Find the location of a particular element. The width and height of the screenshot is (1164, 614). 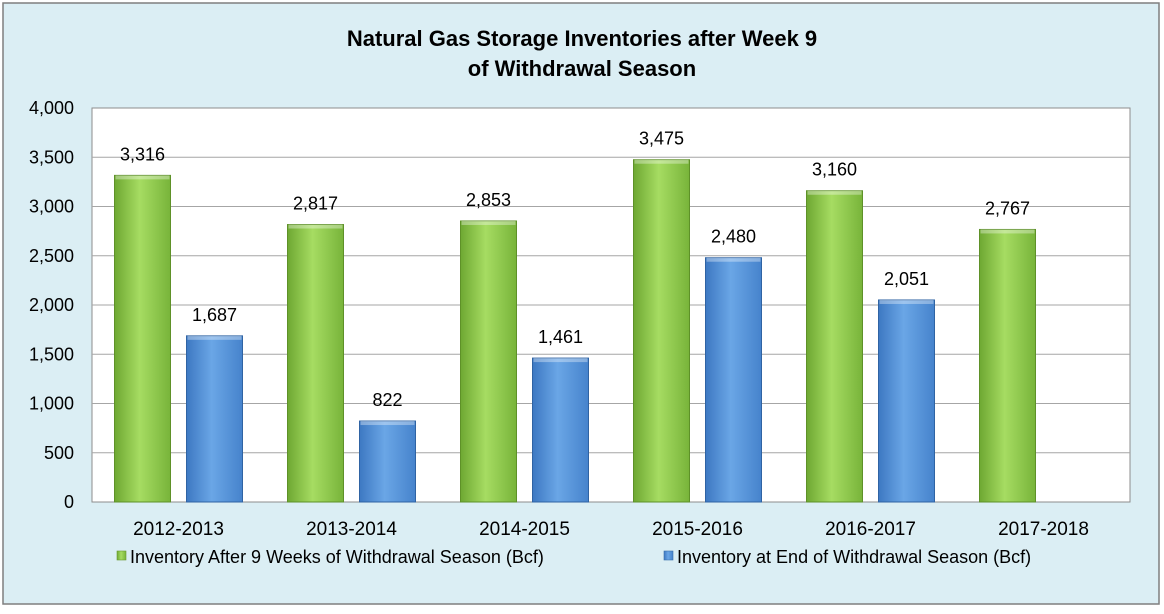

bar-series-2-2016-2017 is located at coordinates (906, 401).